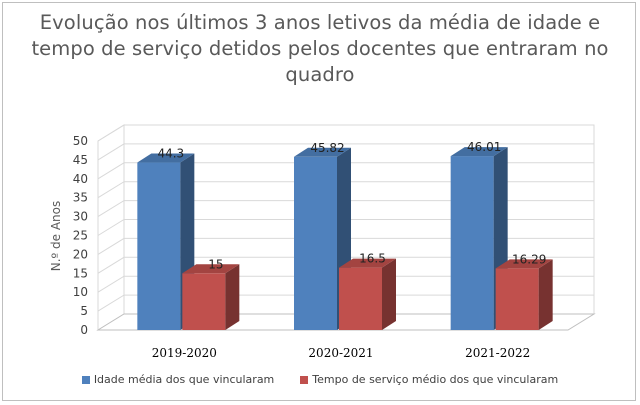  Describe the element at coordinates (80, 236) in the screenshot. I see `y-tick-label: 25` at that location.